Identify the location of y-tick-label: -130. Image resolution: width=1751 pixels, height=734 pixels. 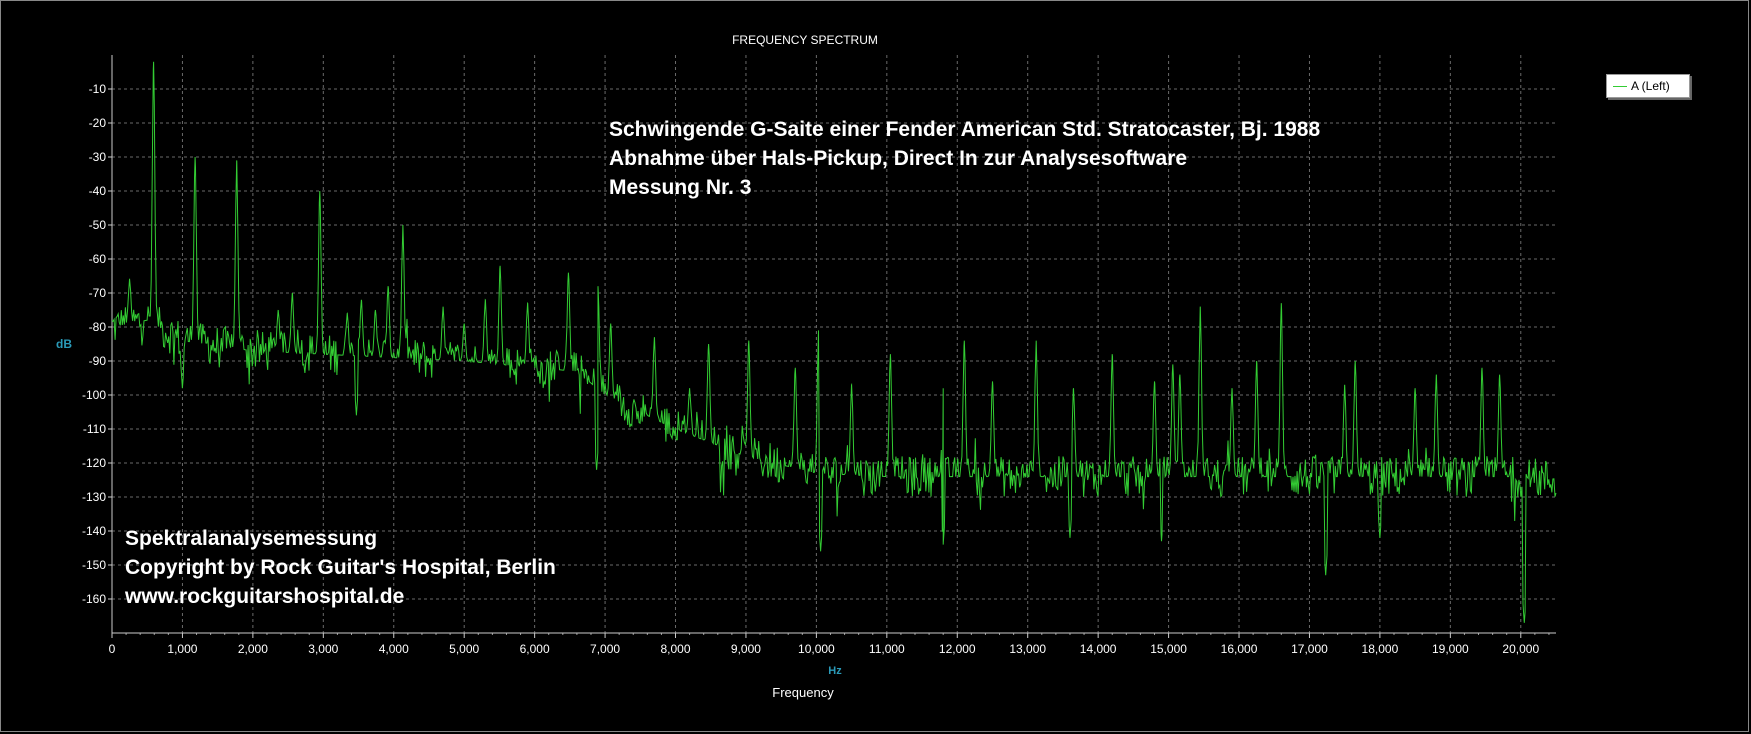
(94, 497).